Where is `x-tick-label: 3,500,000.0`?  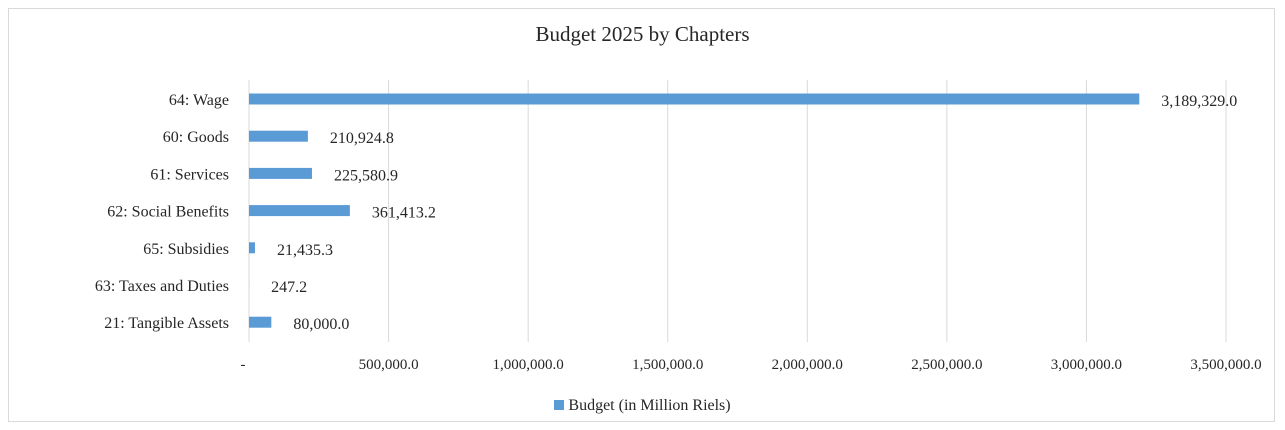 x-tick-label: 3,500,000.0 is located at coordinates (1225, 365).